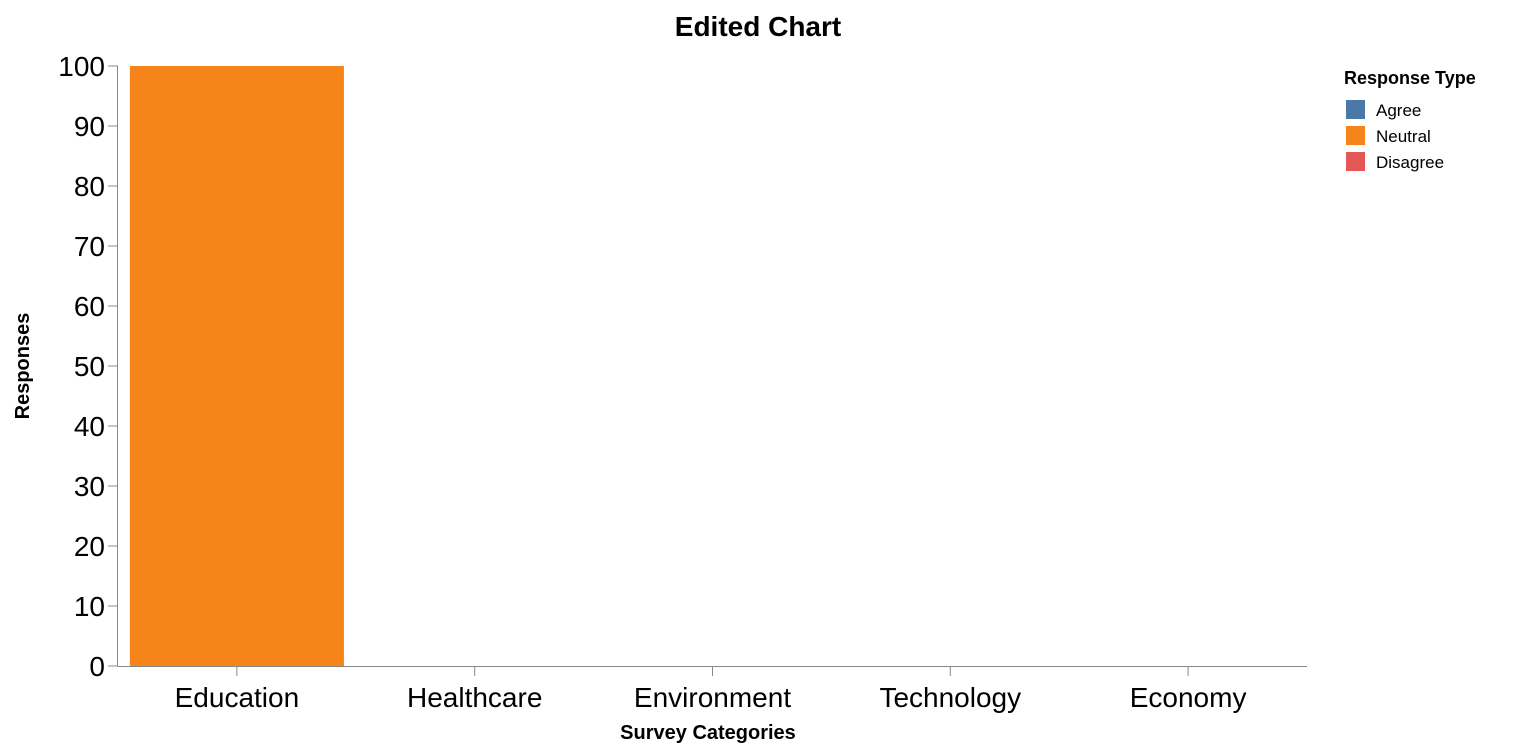 The width and height of the screenshot is (1516, 752). What do you see at coordinates (758, 26) in the screenshot?
I see `chart-title: Edited Chart` at bounding box center [758, 26].